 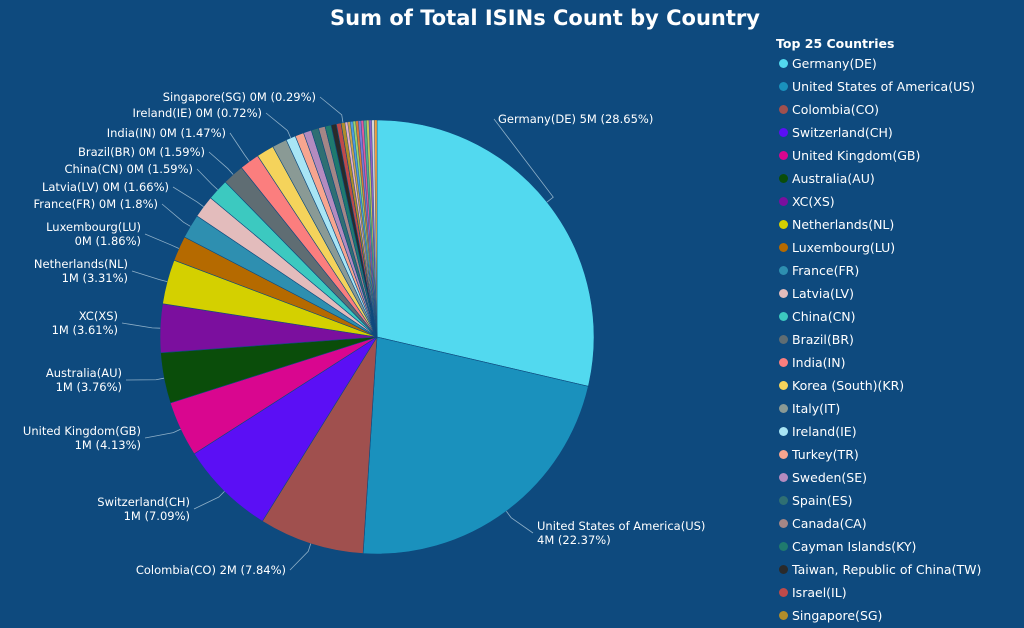 What do you see at coordinates (829, 477) in the screenshot?
I see `legend-label: Sweden(SE)` at bounding box center [829, 477].